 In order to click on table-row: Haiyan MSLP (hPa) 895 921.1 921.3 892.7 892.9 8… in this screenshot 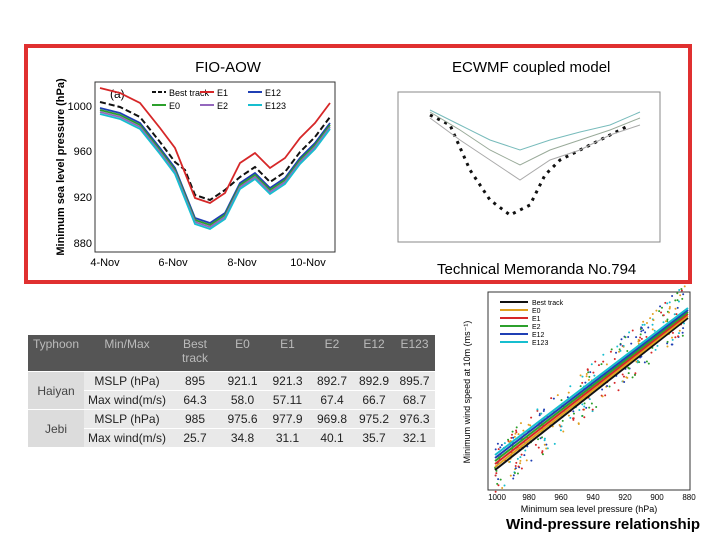, I will do `click(231, 390)`.